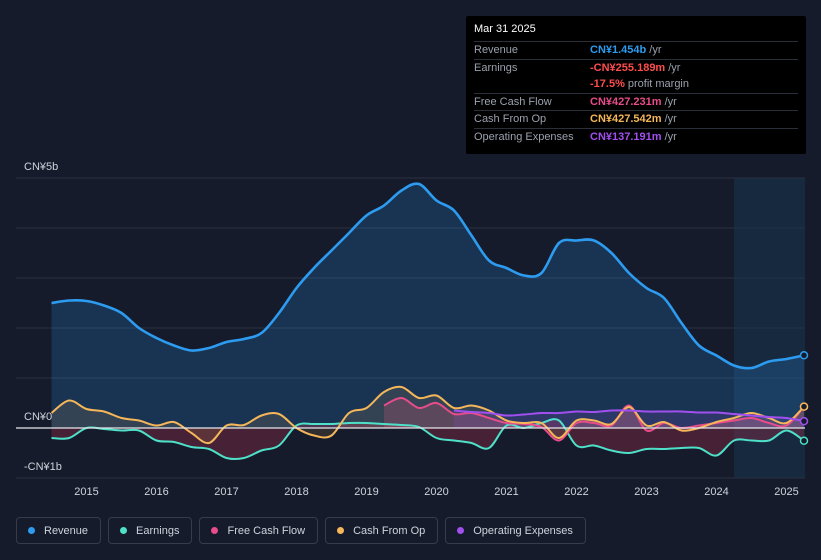 The width and height of the screenshot is (821, 560). Describe the element at coordinates (66, 530) in the screenshot. I see `legend-label: Revenue` at that location.